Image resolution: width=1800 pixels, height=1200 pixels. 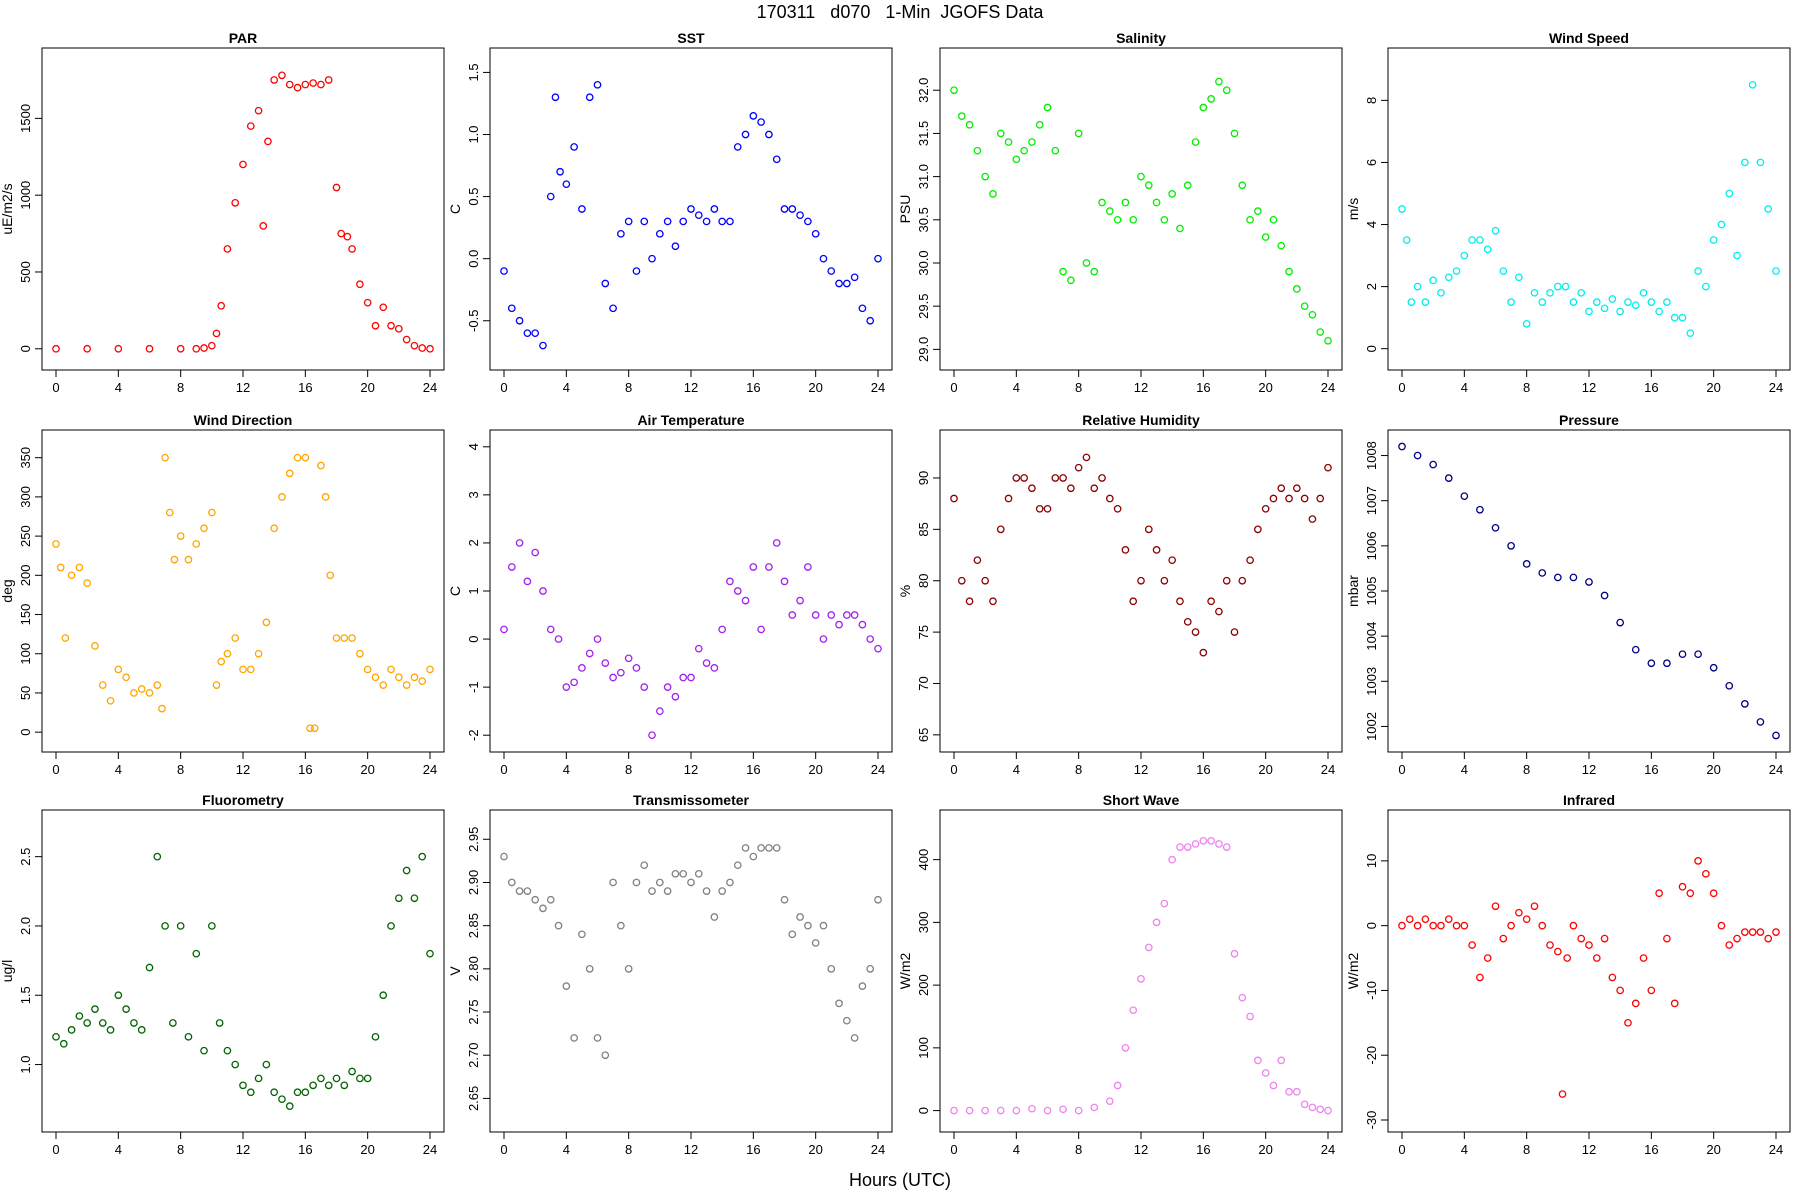 What do you see at coordinates (473, 542) in the screenshot?
I see `y-tick-label: 2` at bounding box center [473, 542].